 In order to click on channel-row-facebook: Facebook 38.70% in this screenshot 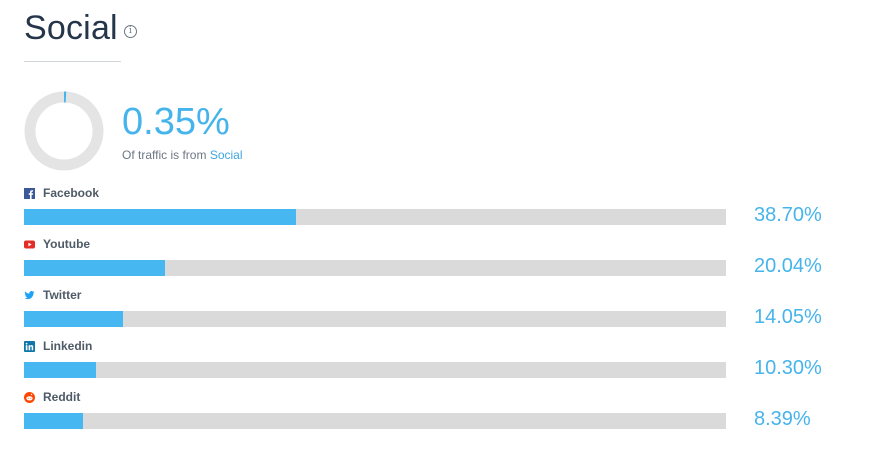, I will do `click(444, 207)`.